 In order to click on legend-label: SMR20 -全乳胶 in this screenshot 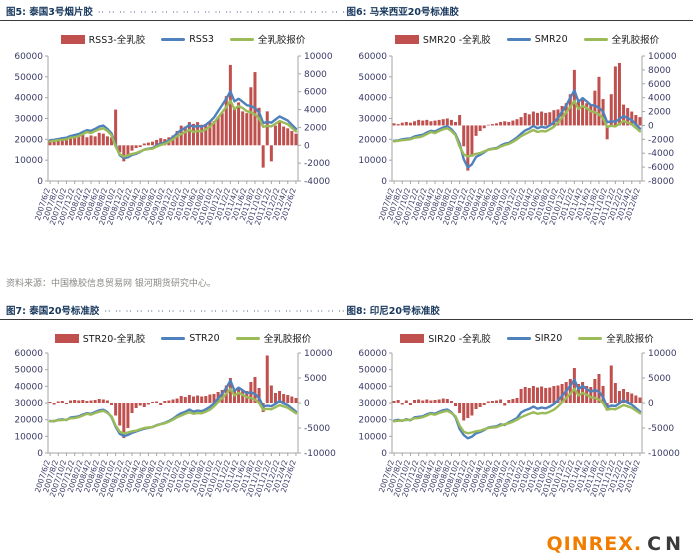, I will do `click(456, 40)`.